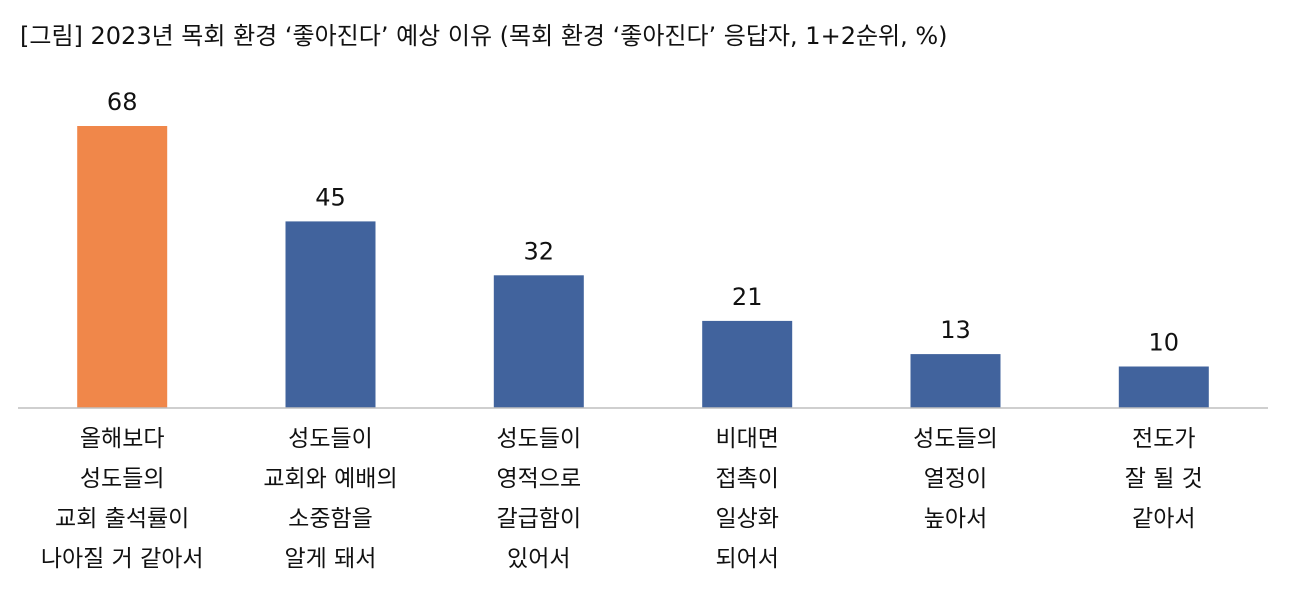  What do you see at coordinates (746, 519) in the screenshot?
I see `category-label-line: 일상화` at bounding box center [746, 519].